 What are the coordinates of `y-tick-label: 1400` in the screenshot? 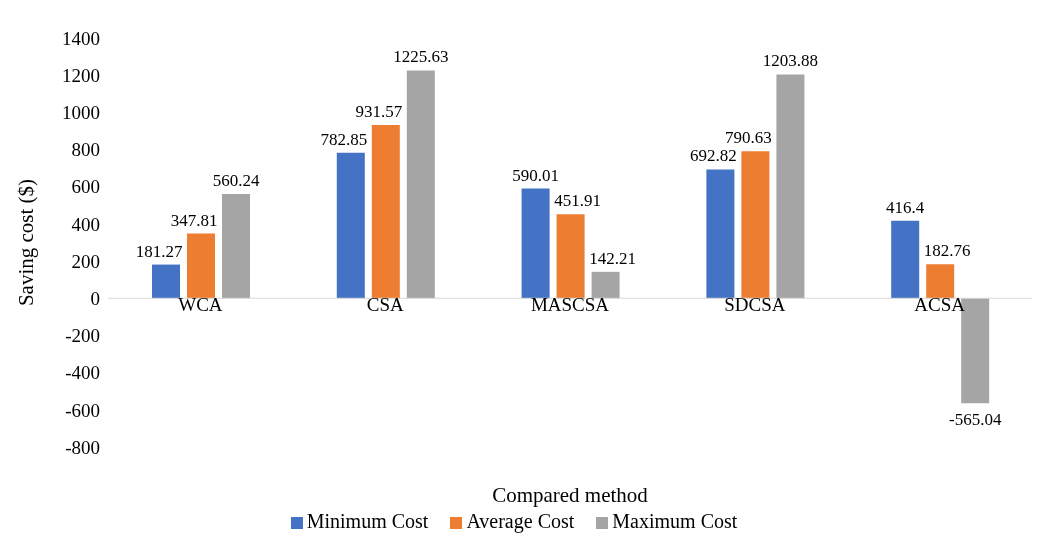 It's located at (81, 38).